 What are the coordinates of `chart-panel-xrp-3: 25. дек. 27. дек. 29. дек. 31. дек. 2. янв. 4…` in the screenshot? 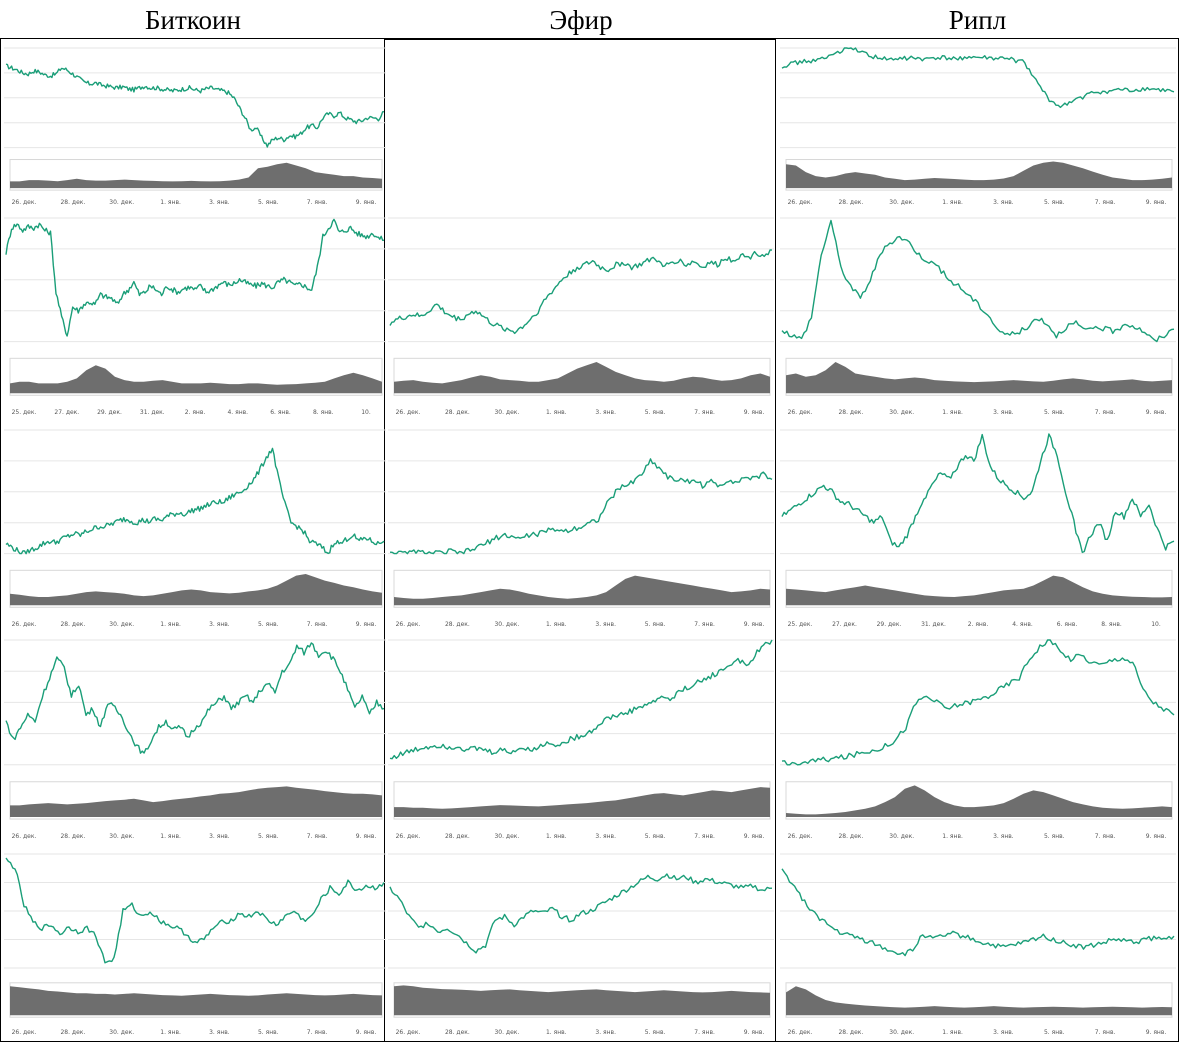 It's located at (978, 527).